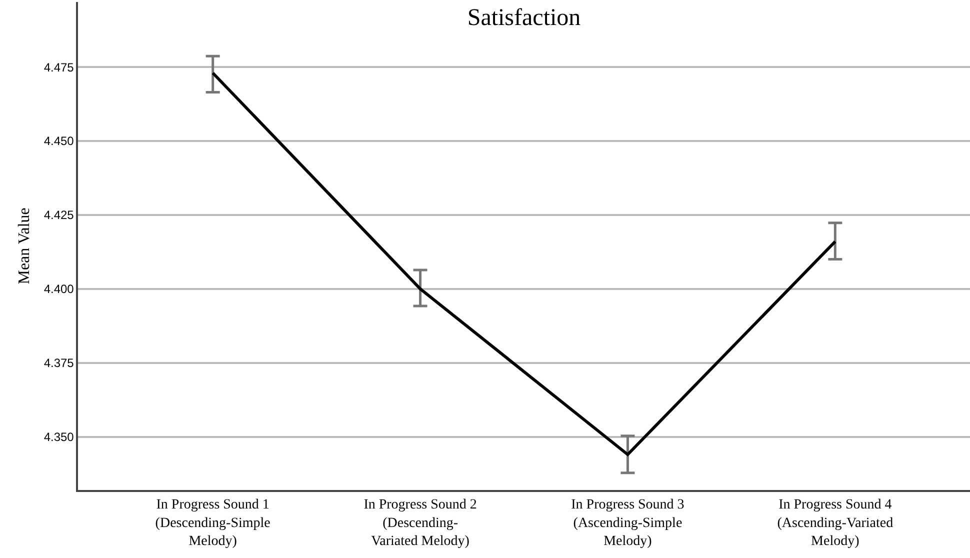 The height and width of the screenshot is (558, 970). I want to click on x-tick-label: In Progress Sound 2 (Descending- Variated Melody), so click(420, 523).